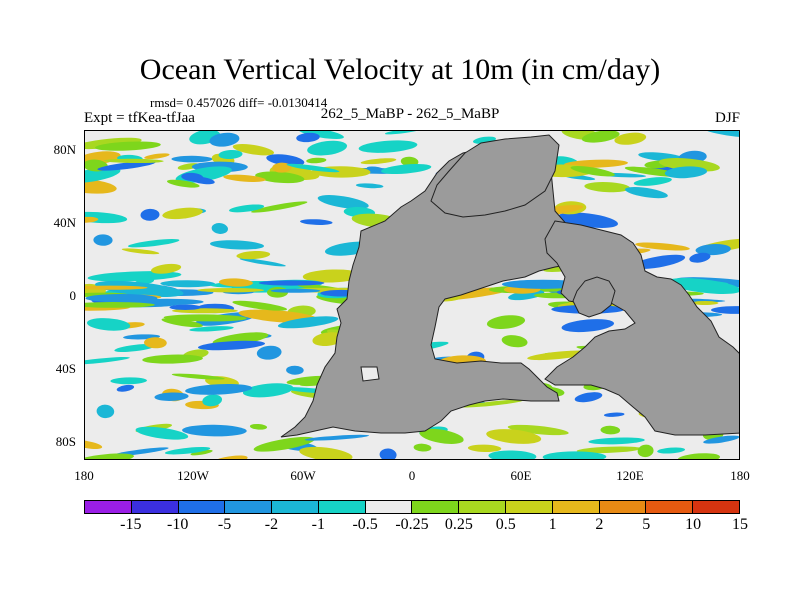  Describe the element at coordinates (178, 524) in the screenshot. I see `legend-label: -10` at that location.